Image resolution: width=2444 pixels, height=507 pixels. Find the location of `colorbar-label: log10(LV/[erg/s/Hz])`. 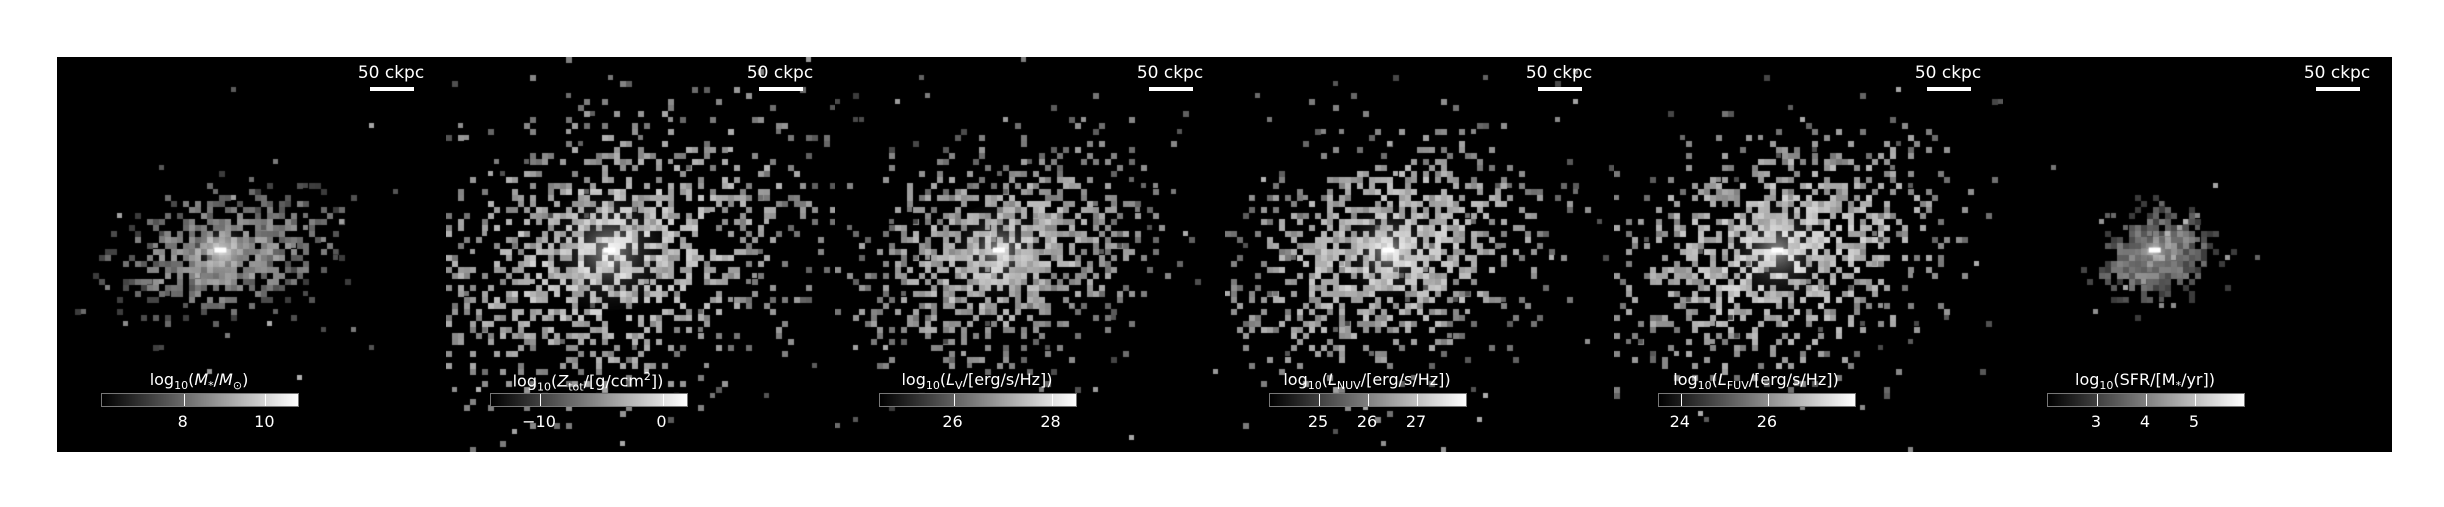

colorbar-label: log10(LV/[erg/s/Hz]) is located at coordinates (977, 381).